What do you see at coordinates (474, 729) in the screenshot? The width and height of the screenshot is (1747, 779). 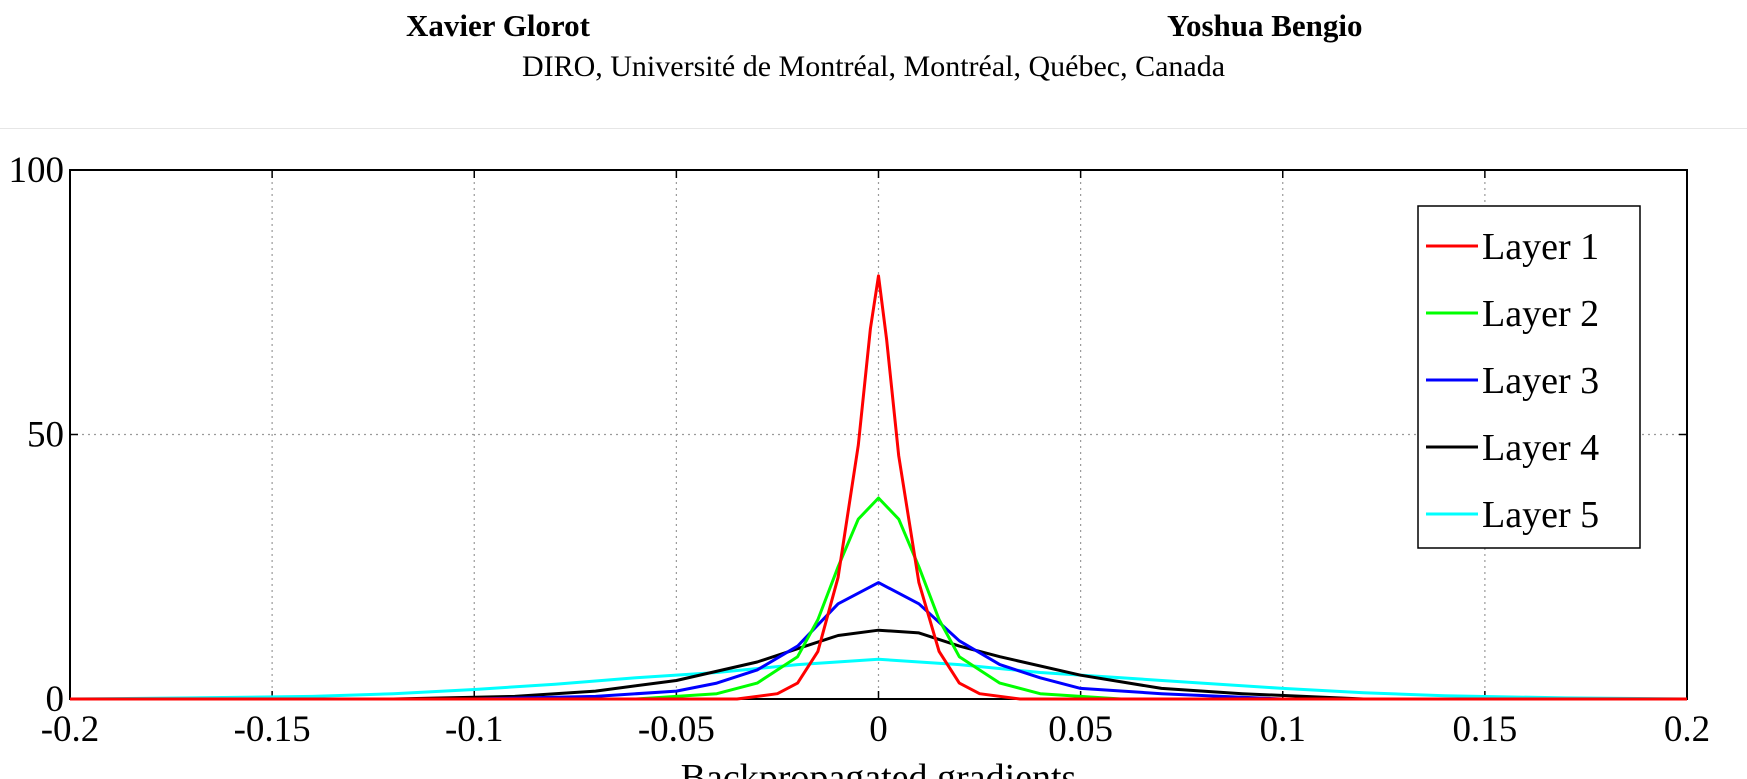 I see `x-tick-label: -0.1` at bounding box center [474, 729].